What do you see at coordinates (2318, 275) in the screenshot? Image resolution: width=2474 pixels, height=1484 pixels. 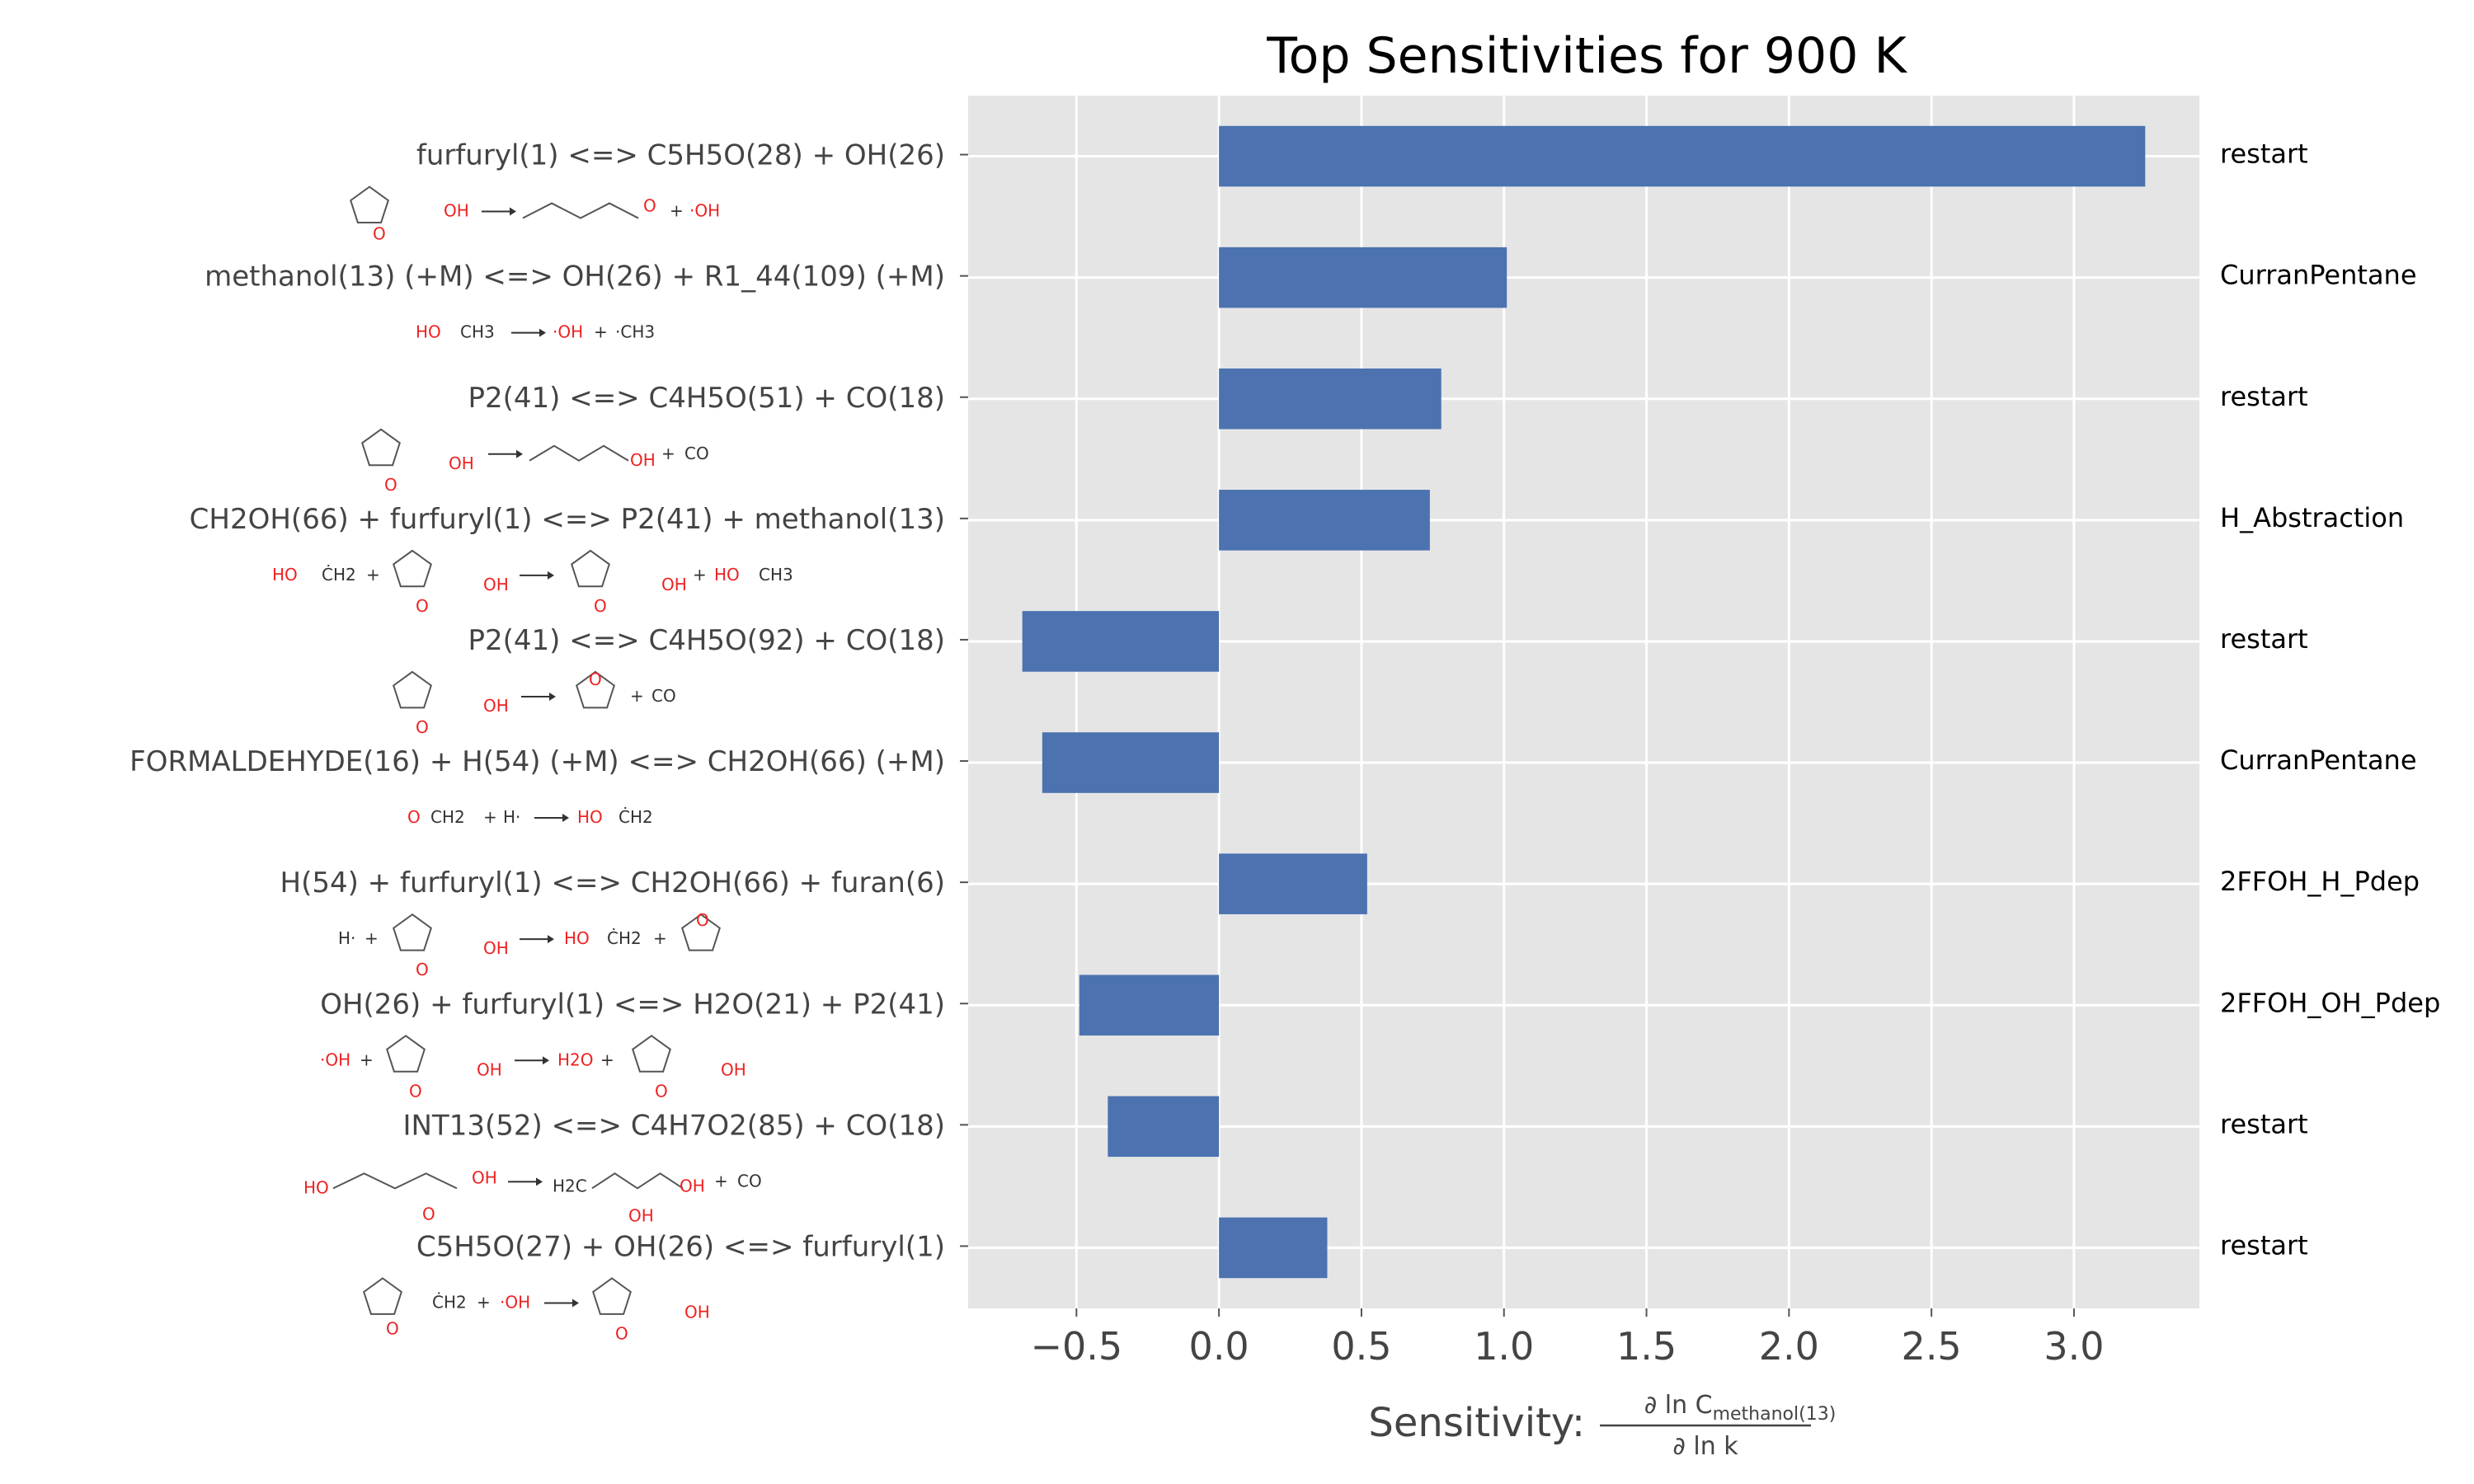 I see `reaction-family-label: CurranPentane` at bounding box center [2318, 275].